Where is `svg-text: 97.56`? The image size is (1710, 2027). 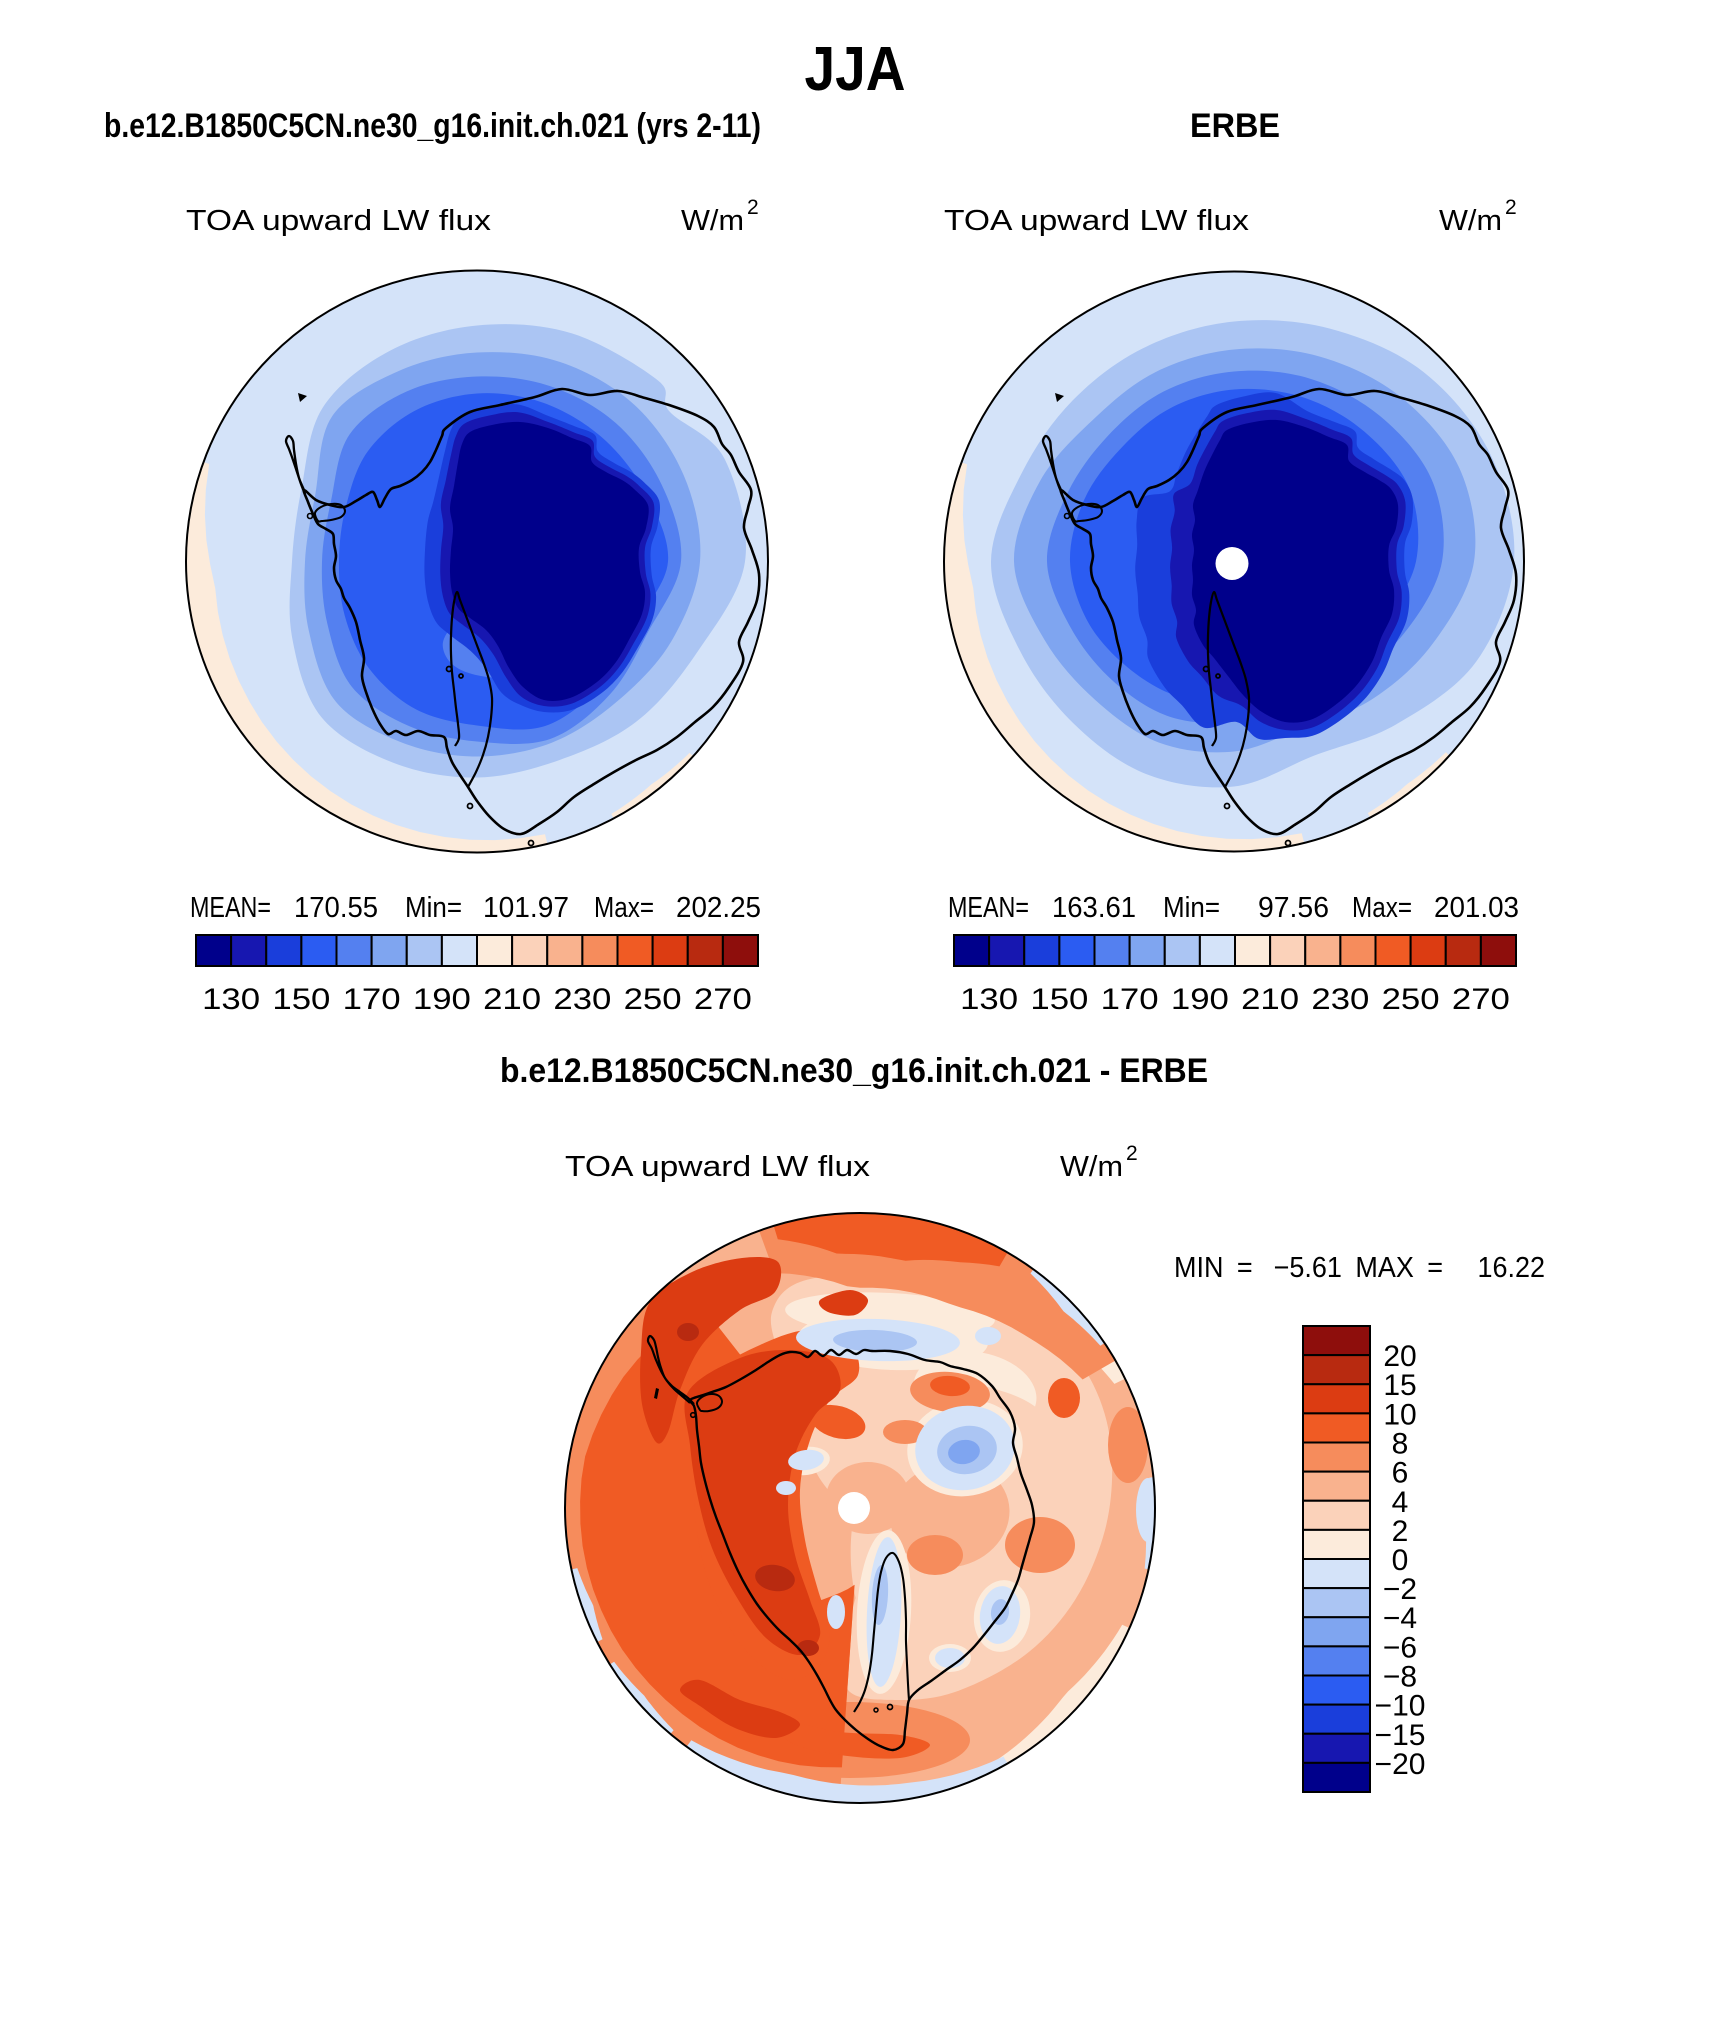
svg-text: 97.56 is located at coordinates (1293, 908).